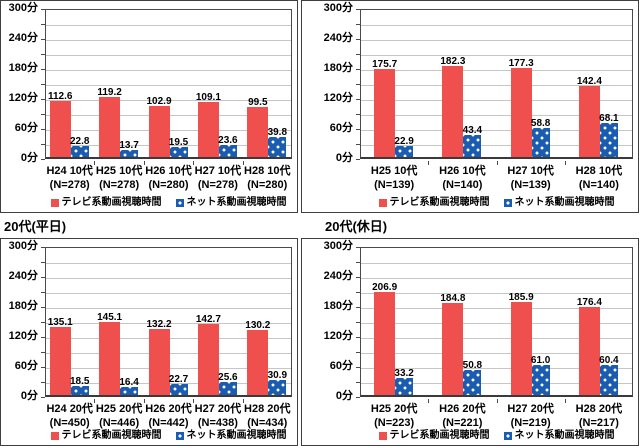 This screenshot has width=640, height=448. What do you see at coordinates (109, 93) in the screenshot?
I see `tv-bar-value-label: 119.2` at bounding box center [109, 93].